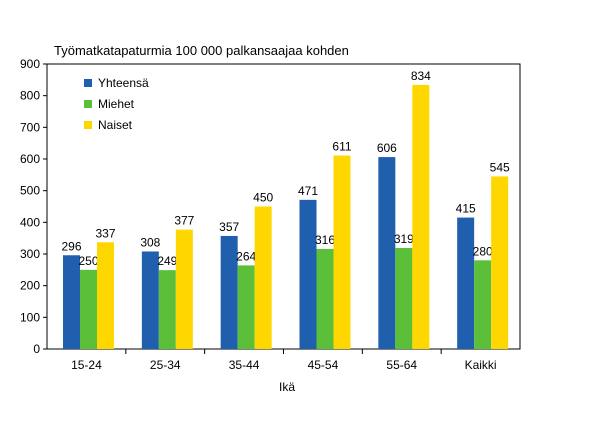 The height and width of the screenshot is (423, 607). Describe the element at coordinates (150, 242) in the screenshot. I see `data-label: 308` at that location.